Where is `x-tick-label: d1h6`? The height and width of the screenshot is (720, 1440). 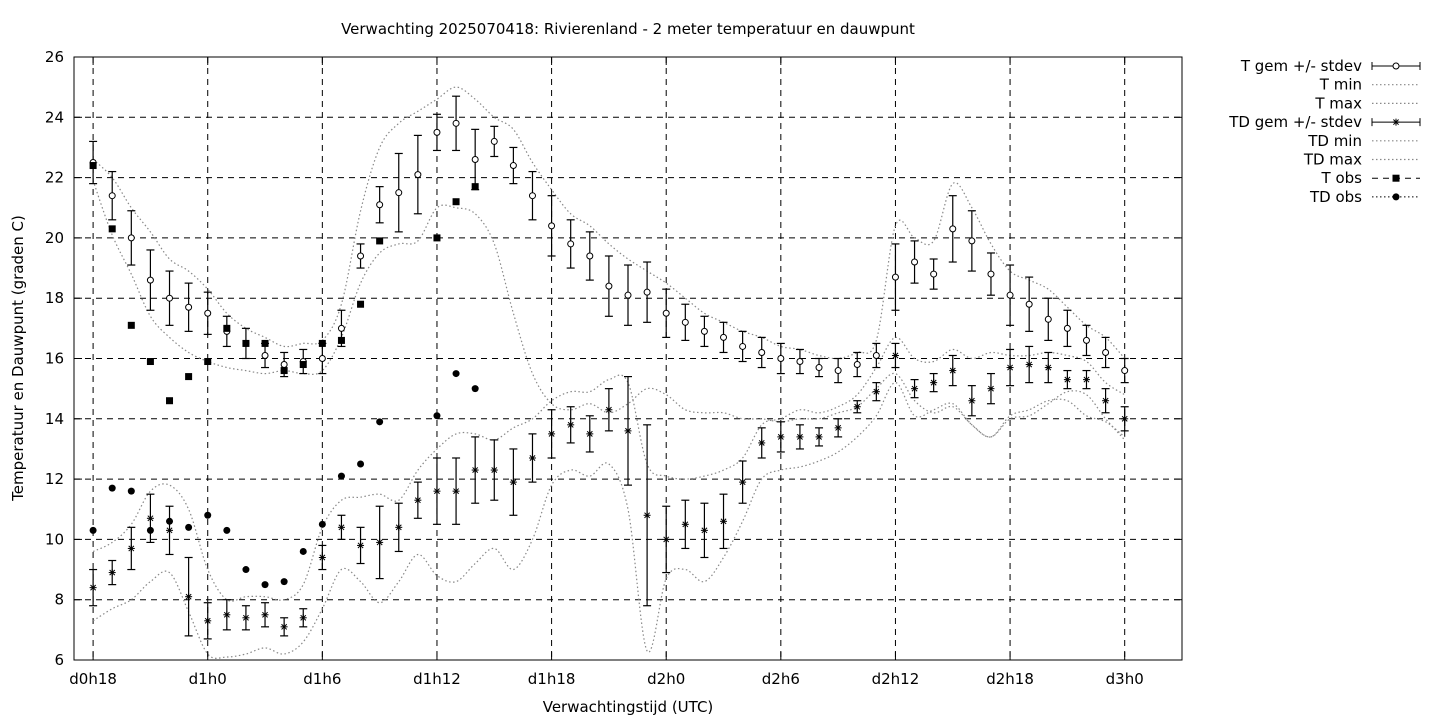
x-tick-label: d1h6 is located at coordinates (322, 679).